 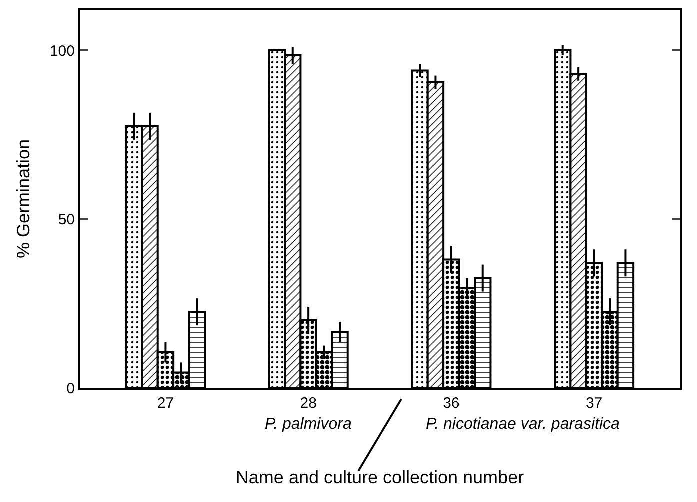 What do you see at coordinates (308, 424) in the screenshot?
I see `text: P. palmivora` at bounding box center [308, 424].